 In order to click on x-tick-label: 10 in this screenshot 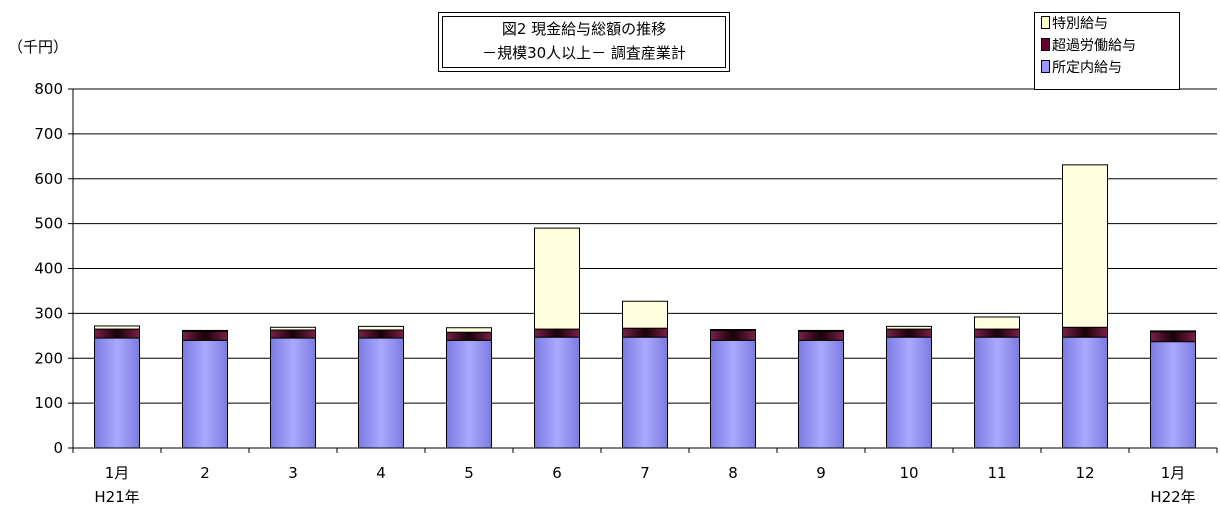, I will do `click(908, 473)`.